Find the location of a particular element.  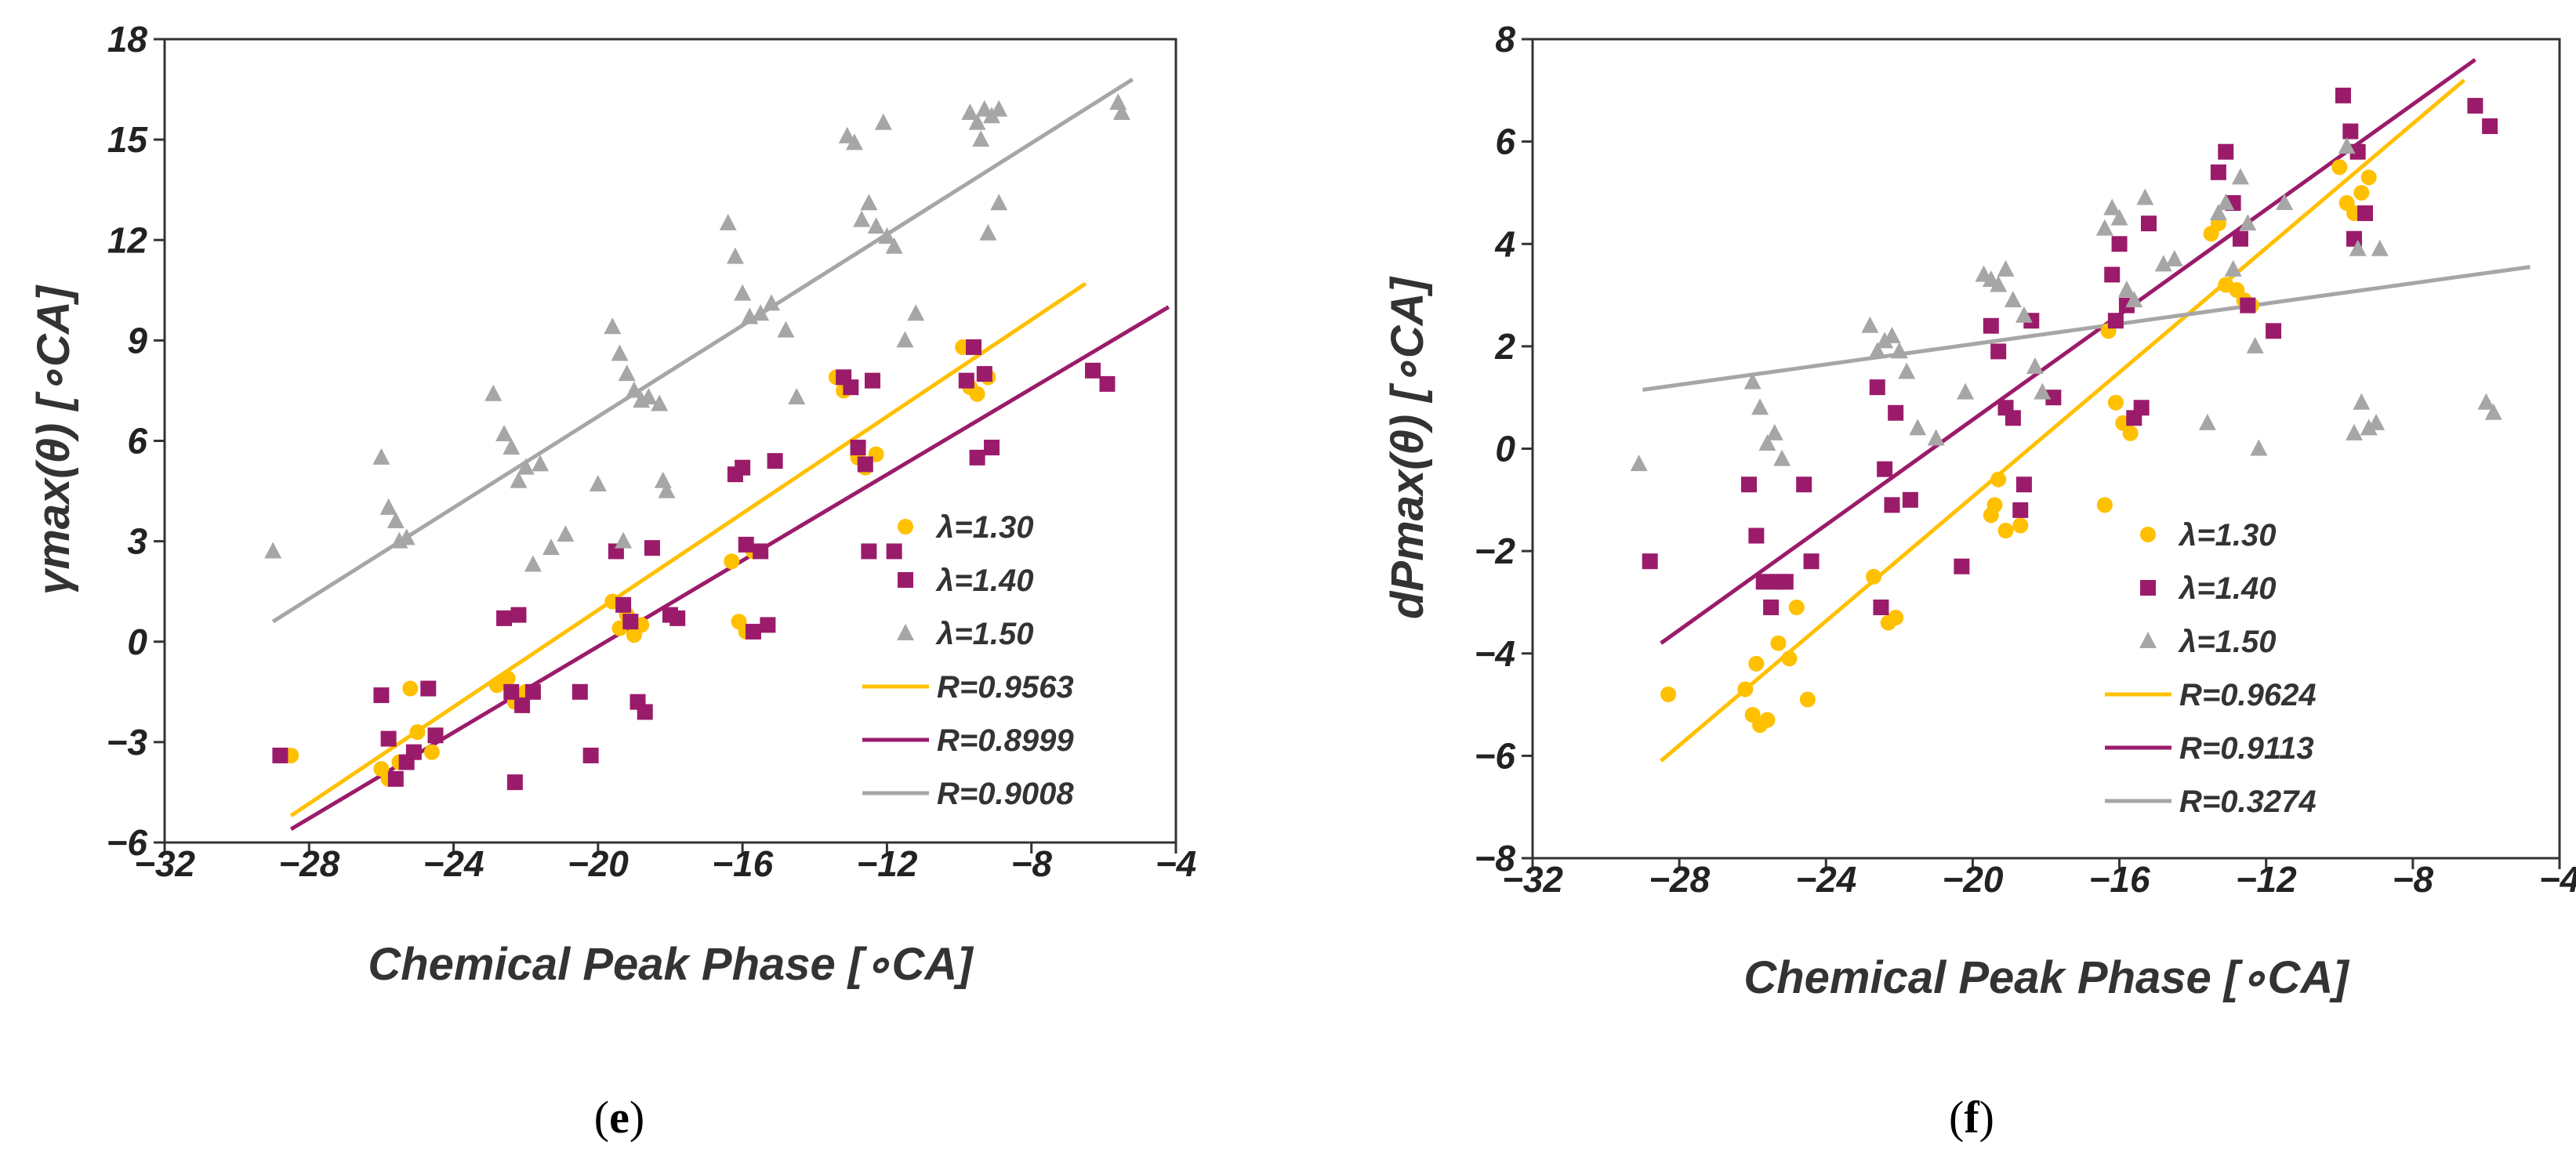

legend-label-e-s1: λ=1.40 is located at coordinates (984, 581).